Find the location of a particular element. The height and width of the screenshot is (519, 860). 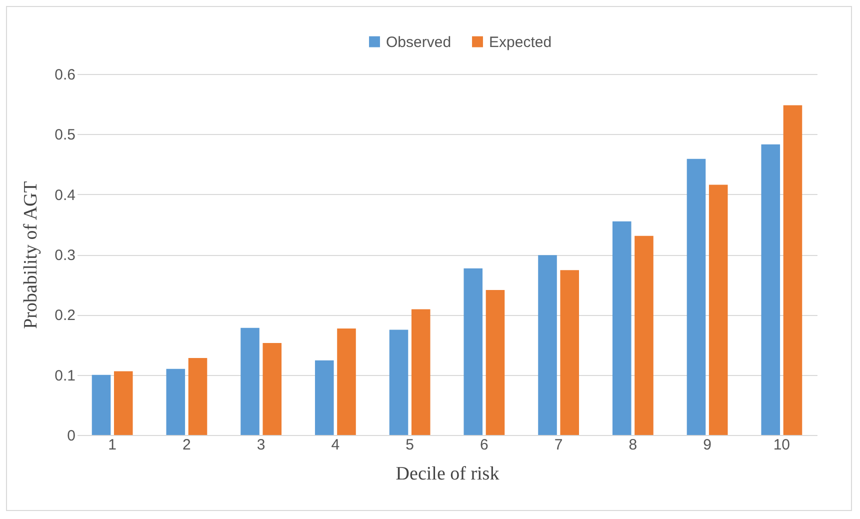

x-tick-label: 5 is located at coordinates (410, 445).